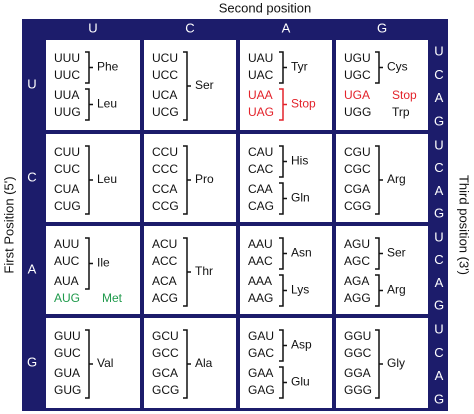 Image resolution: width=474 pixels, height=414 pixels. I want to click on codon: UUG, so click(67, 112).